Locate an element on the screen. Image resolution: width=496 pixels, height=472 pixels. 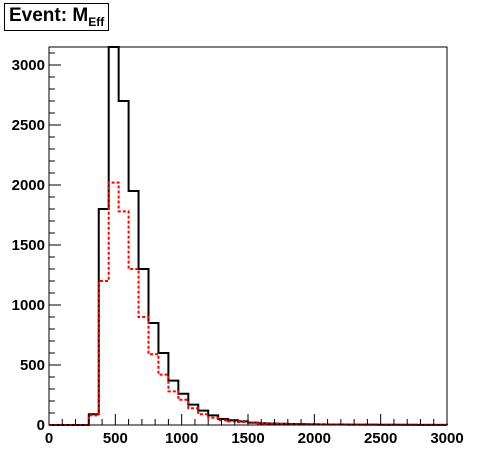
y-tick-label: 500 is located at coordinates (32, 365).